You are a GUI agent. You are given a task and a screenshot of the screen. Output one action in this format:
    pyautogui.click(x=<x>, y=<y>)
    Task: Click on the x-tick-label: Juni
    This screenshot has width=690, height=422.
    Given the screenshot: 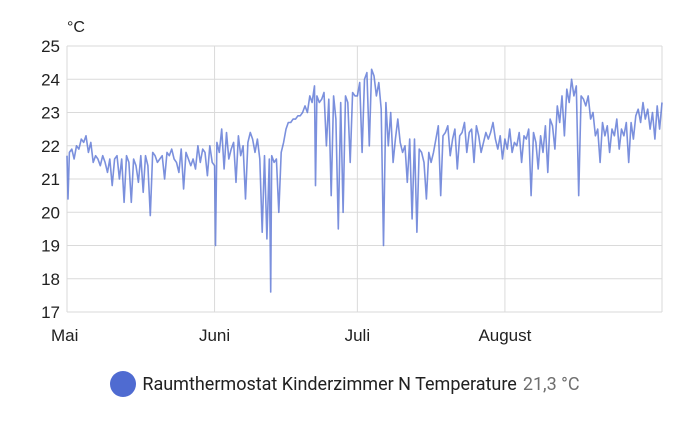 What is the action you would take?
    pyautogui.click(x=214, y=335)
    